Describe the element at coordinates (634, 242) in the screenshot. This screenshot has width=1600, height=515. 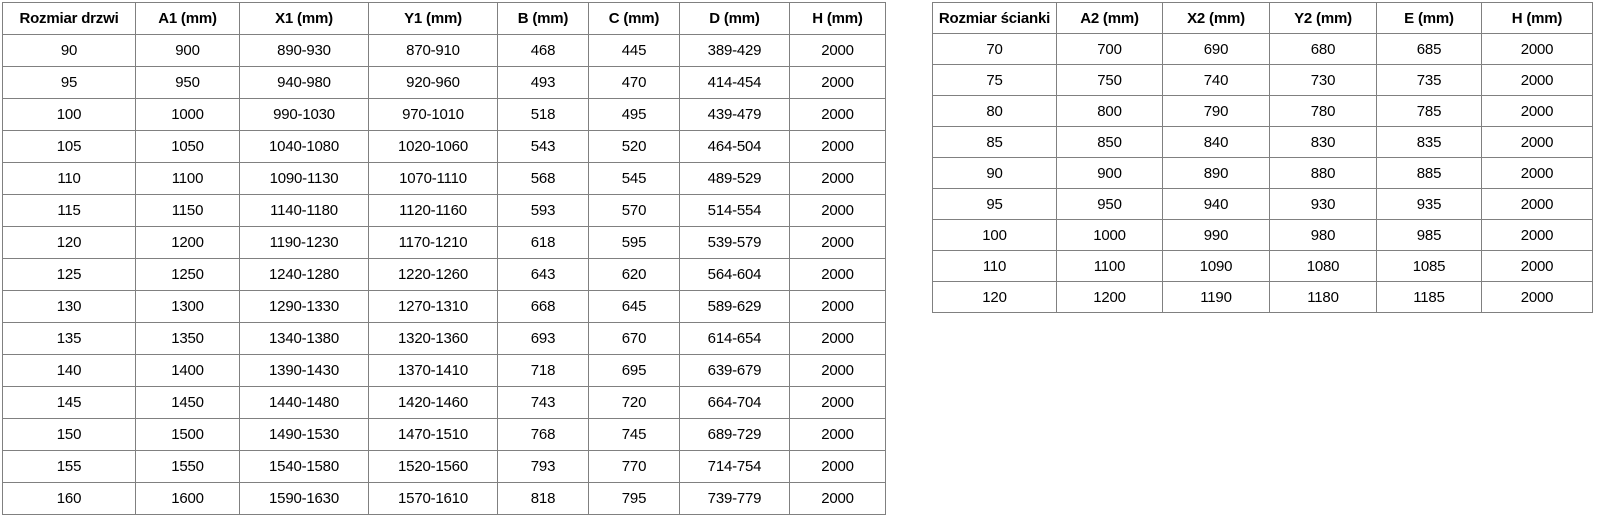
I see `cell-r7-c6: 595` at that location.